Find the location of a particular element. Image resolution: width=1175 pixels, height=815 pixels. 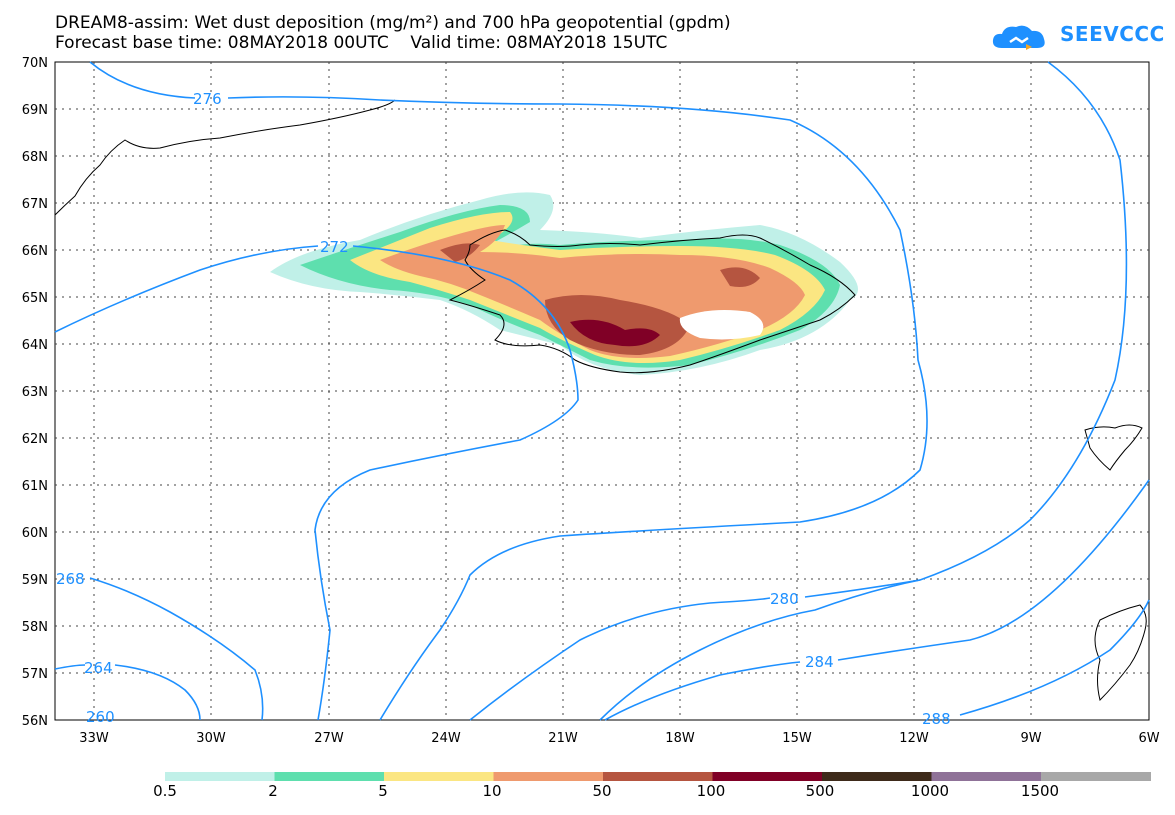

longitude-labels: 33W 30W 27W 24W 21W 18W 15W 12W 9W 6W is located at coordinates (619, 738).